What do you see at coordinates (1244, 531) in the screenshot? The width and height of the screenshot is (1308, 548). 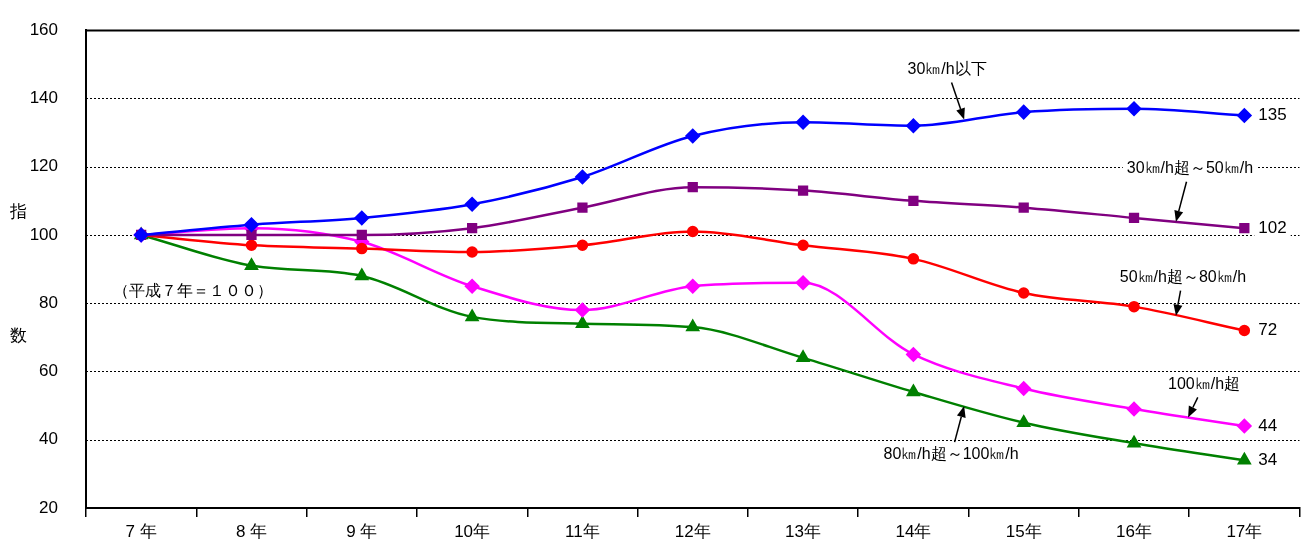 I see `x-tick-label: 17年` at bounding box center [1244, 531].